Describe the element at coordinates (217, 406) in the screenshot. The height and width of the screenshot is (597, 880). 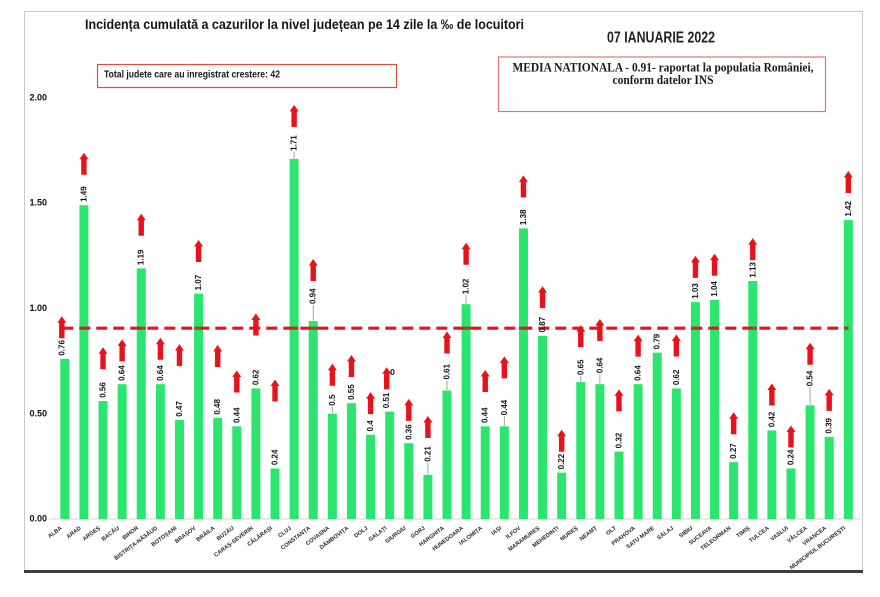
I see `svg-text: 0.48` at that location.